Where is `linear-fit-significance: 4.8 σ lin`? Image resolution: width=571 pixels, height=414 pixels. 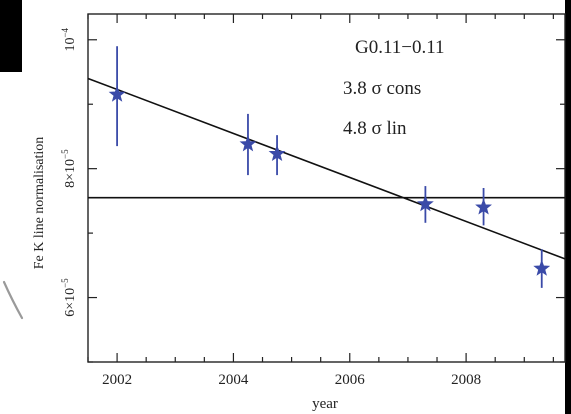
linear-fit-significance: 4.8 σ lin is located at coordinates (375, 128).